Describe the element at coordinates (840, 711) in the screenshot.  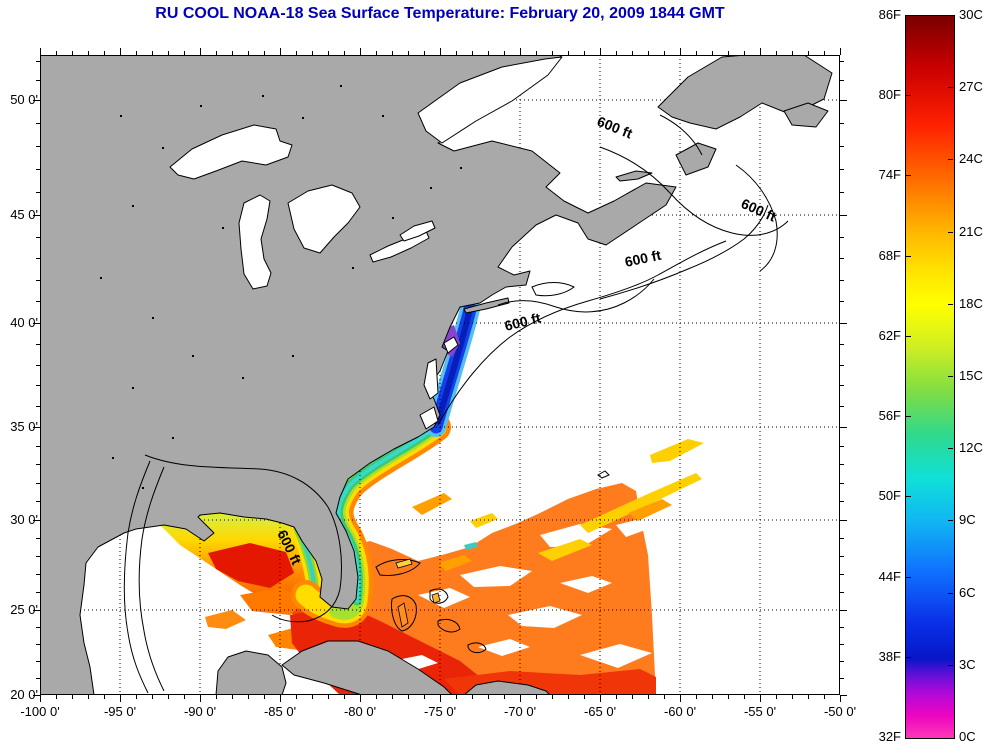
I see `x-tick-label: -50 0'` at that location.